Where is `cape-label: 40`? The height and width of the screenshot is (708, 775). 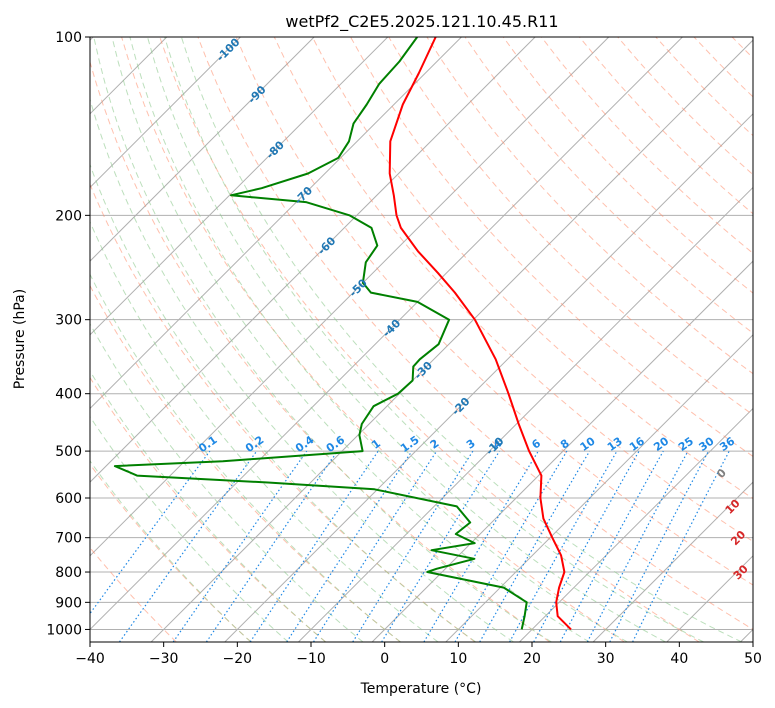 cape-label: 40 is located at coordinates (760, 597).